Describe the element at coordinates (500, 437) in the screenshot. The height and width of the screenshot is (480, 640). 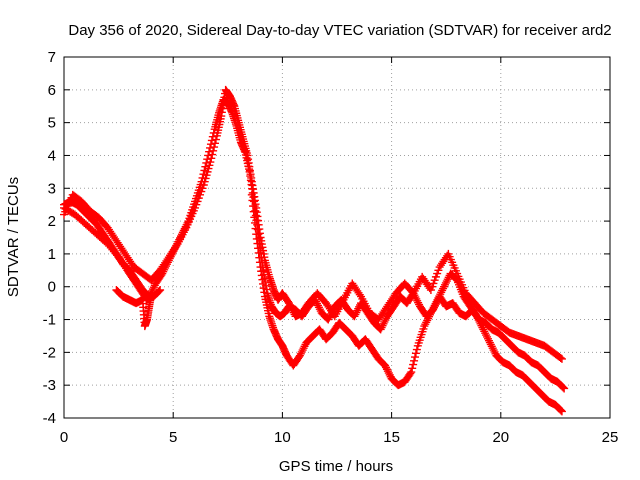
I see `x-tick-label: 20` at that location.